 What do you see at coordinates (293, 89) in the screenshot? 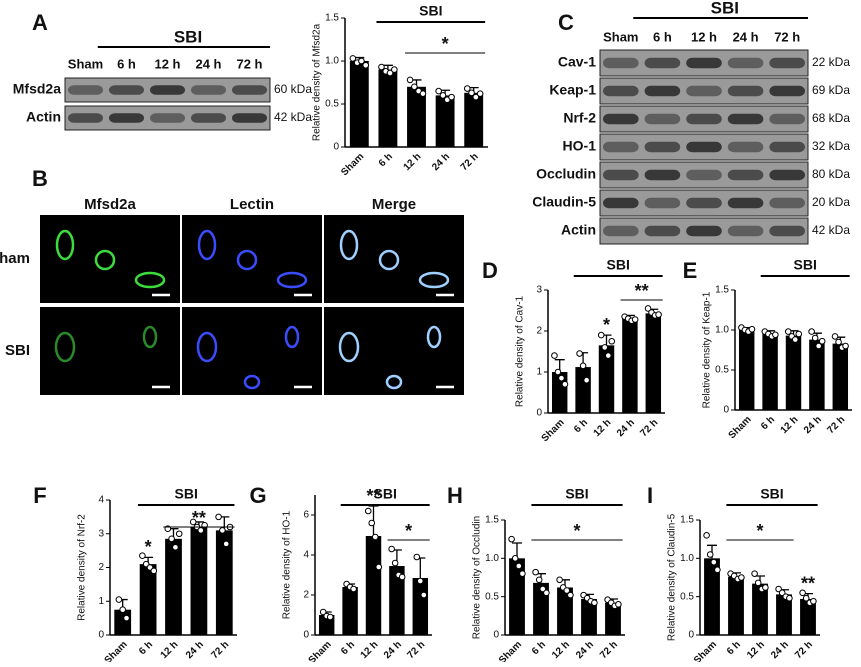
I see `size-label: 60 kDa` at bounding box center [293, 89].